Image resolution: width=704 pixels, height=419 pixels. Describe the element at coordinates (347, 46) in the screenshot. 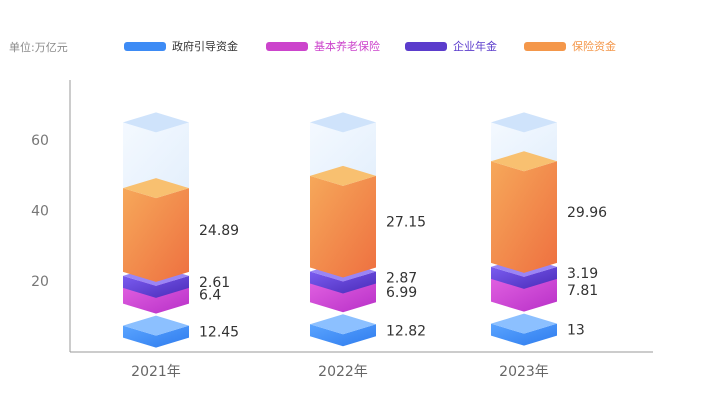

I see `legend-label: 基本养老保险` at that location.